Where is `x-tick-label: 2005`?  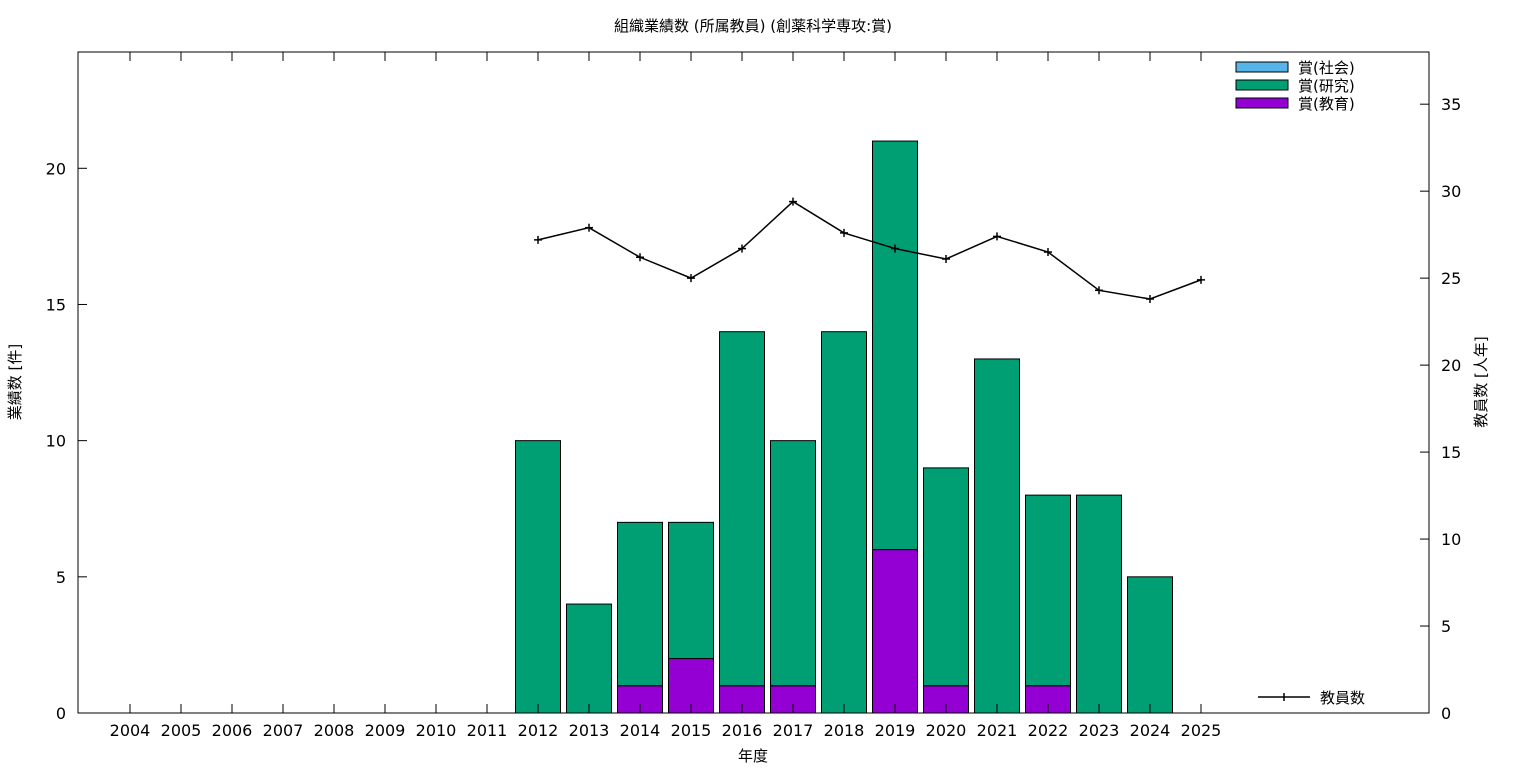
x-tick-label: 2005 is located at coordinates (181, 730).